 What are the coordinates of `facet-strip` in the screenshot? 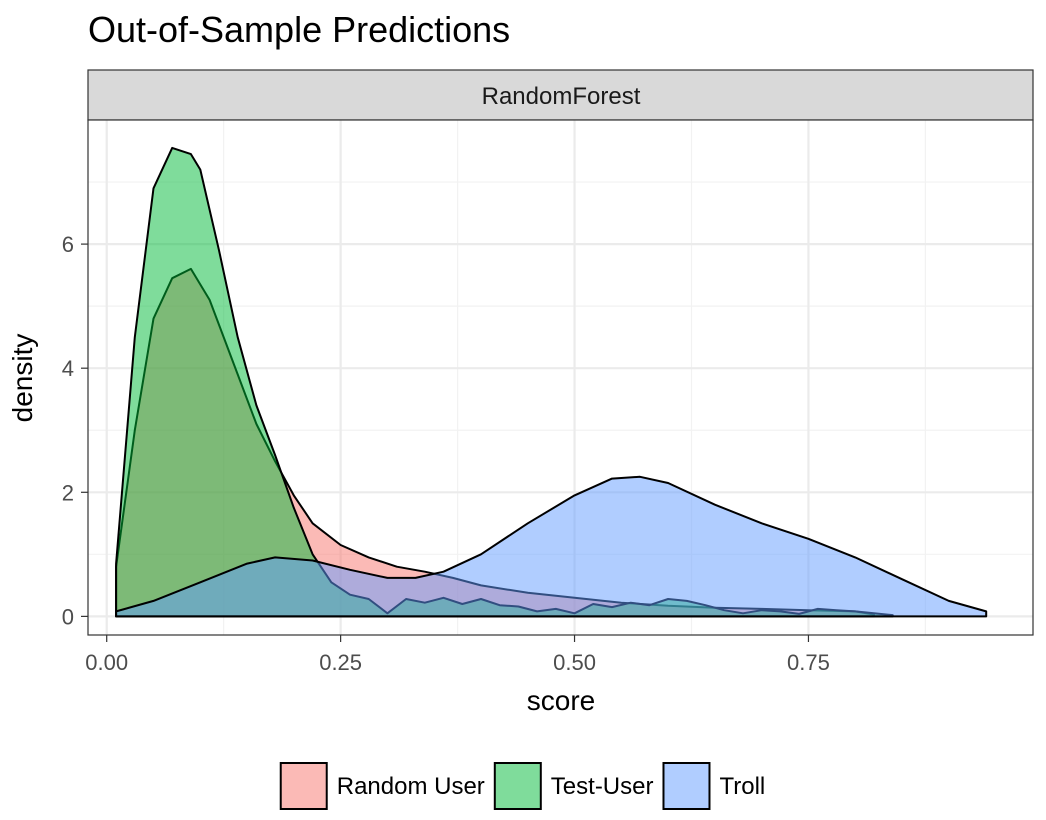 It's located at (560, 95).